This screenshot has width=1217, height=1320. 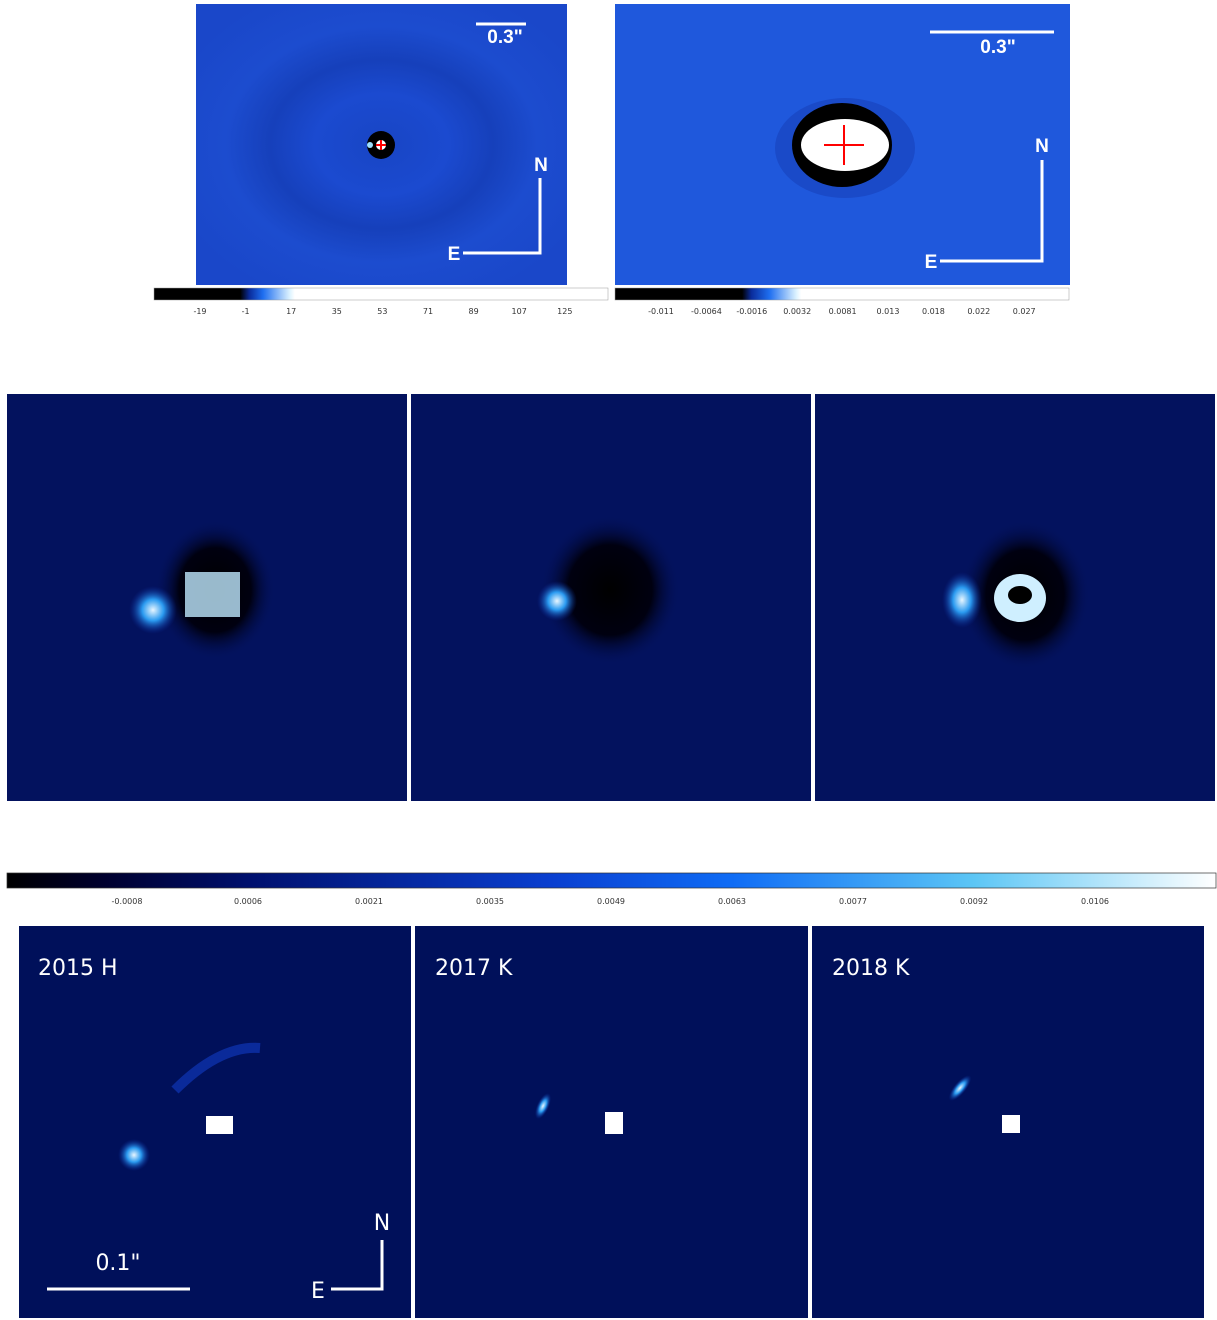 What do you see at coordinates (564, 311) in the screenshot?
I see `colorbar-tick-label: 125` at bounding box center [564, 311].